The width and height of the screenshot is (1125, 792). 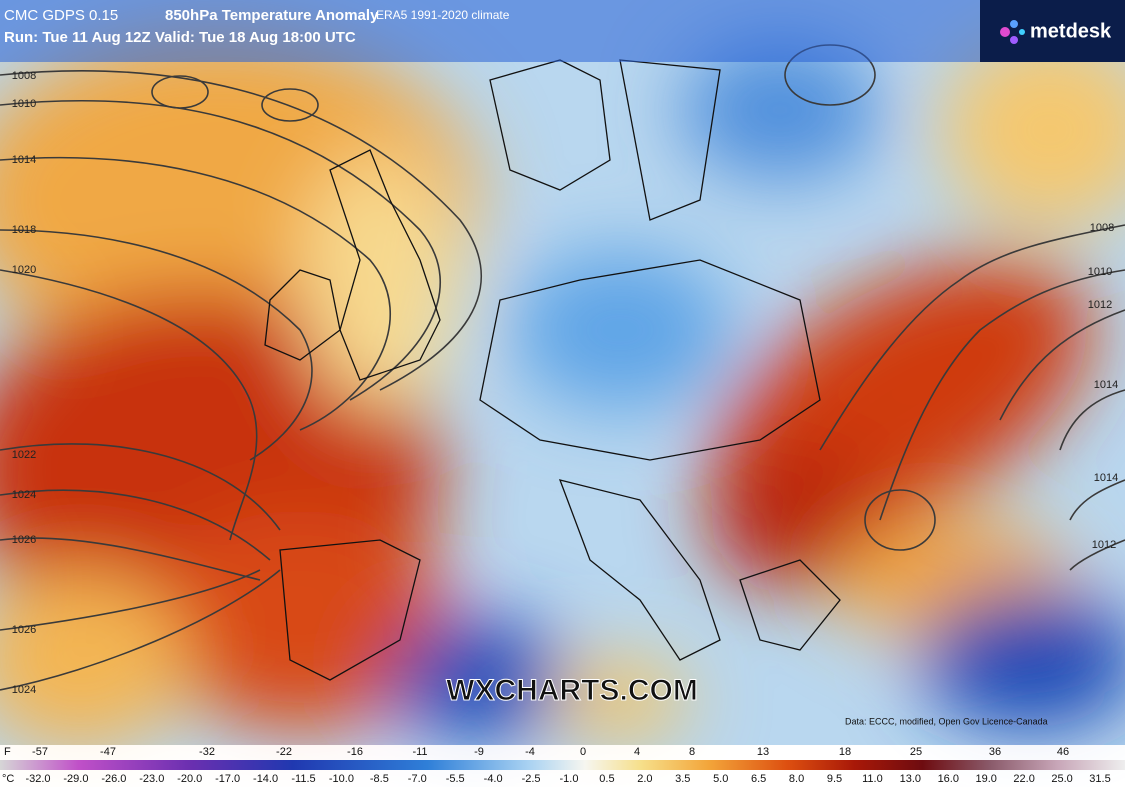 What do you see at coordinates (341, 779) in the screenshot?
I see `c-label: -10.0` at bounding box center [341, 779].